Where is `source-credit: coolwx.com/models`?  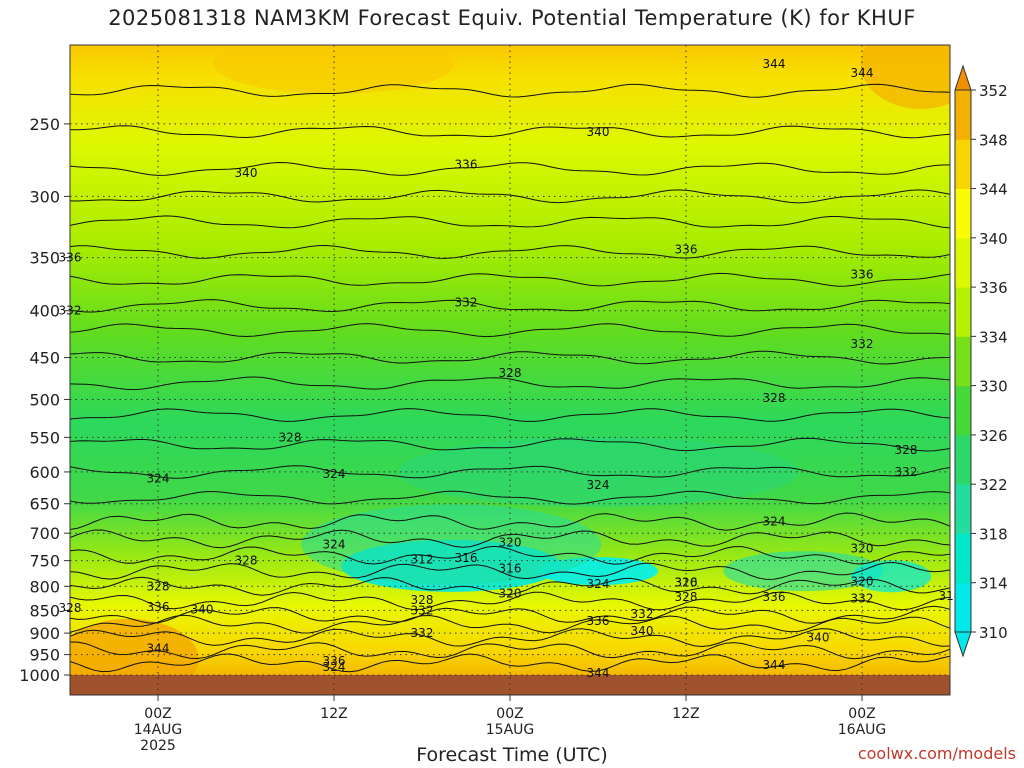
source-credit: coolwx.com/models is located at coordinates (936, 753).